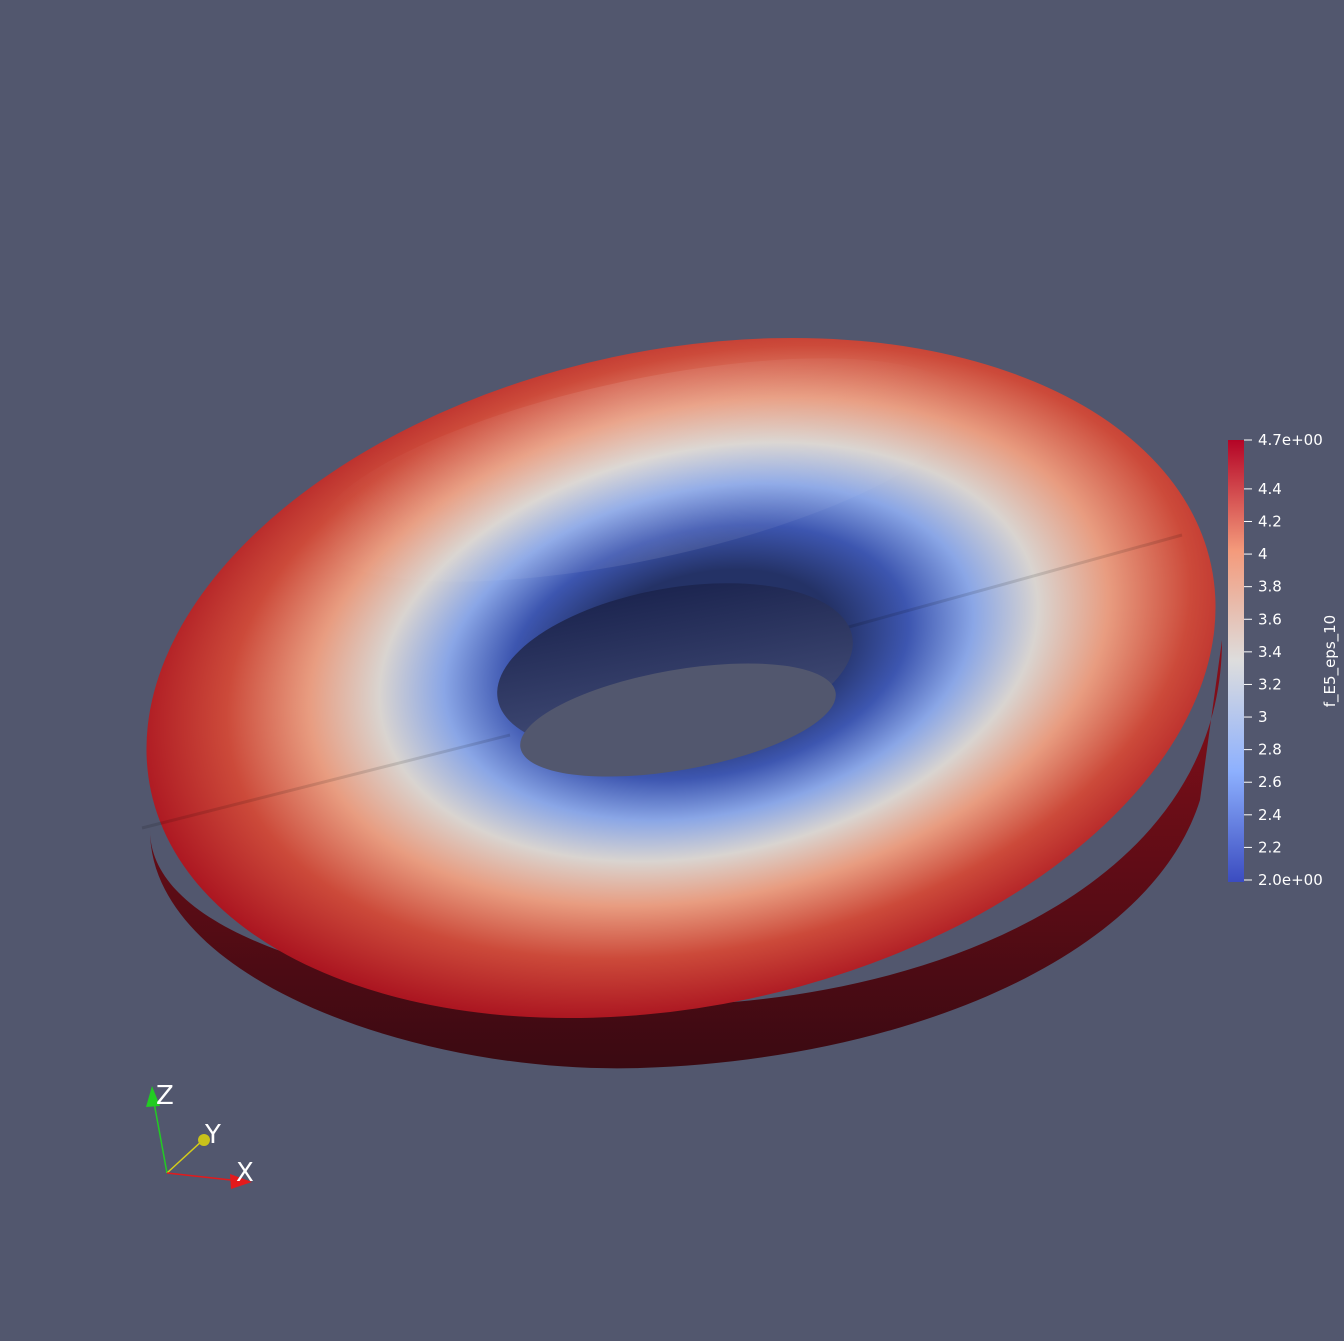 This screenshot has width=1344, height=1341. Describe the element at coordinates (1270, 521) in the screenshot. I see `scalar-bar-tick-label: 4.2` at that location.